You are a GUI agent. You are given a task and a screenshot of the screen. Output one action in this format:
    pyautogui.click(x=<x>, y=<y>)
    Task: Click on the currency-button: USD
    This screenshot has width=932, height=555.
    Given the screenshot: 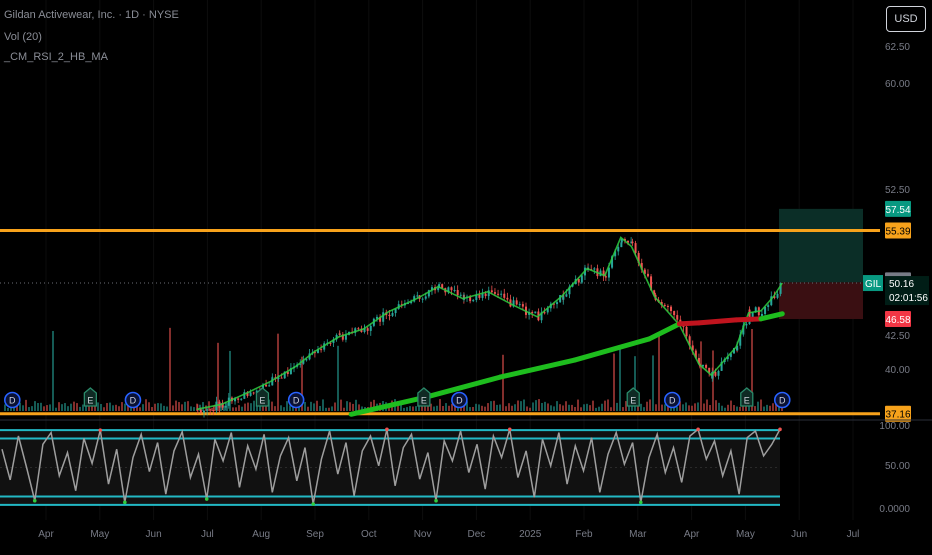 What is the action you would take?
    pyautogui.click(x=906, y=19)
    